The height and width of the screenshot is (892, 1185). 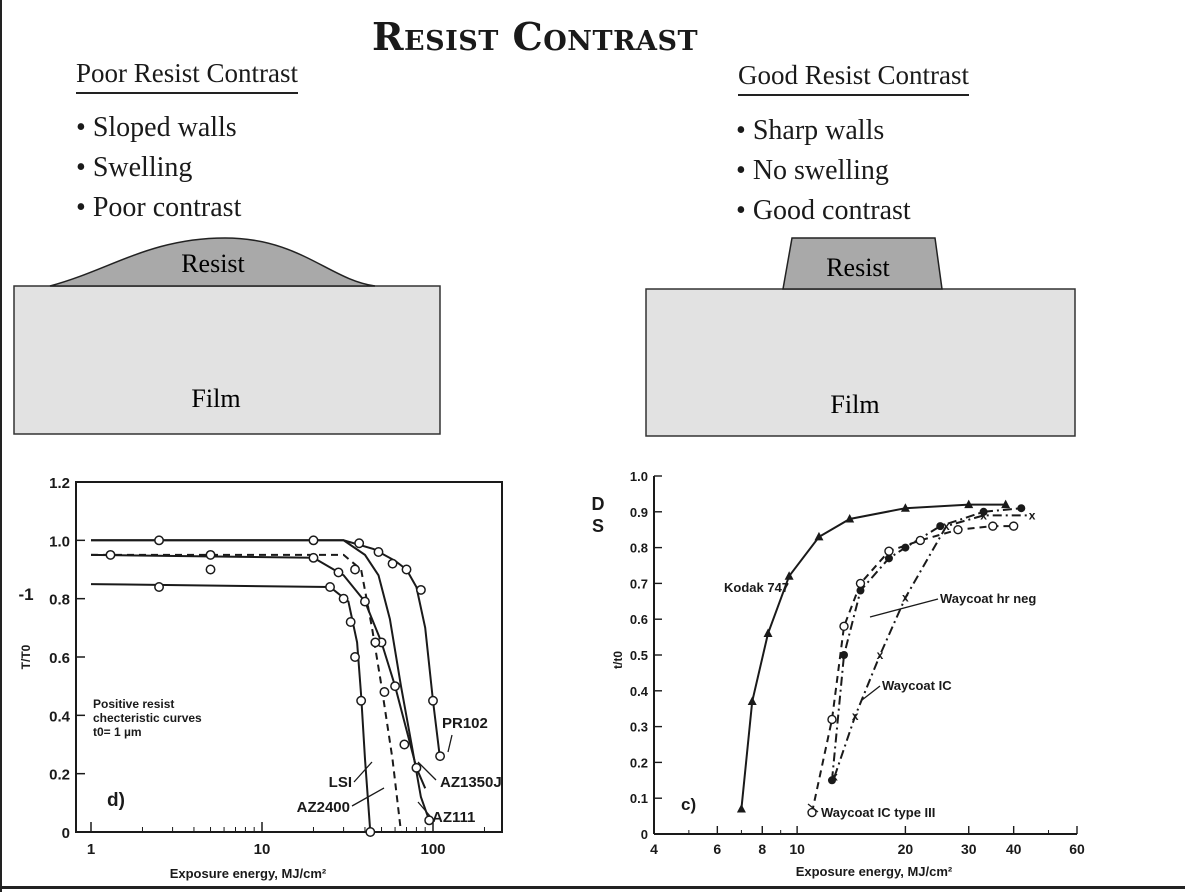 I want to click on x-tick-label: 40, so click(x=1014, y=849).